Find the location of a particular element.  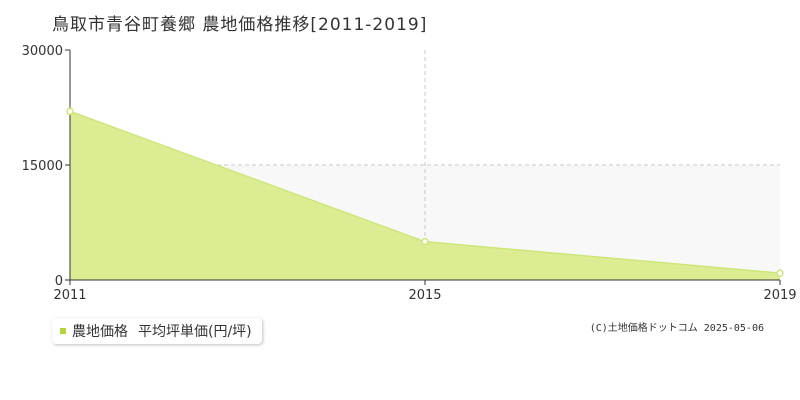

y-tick-label: 30000 is located at coordinates (42, 51).